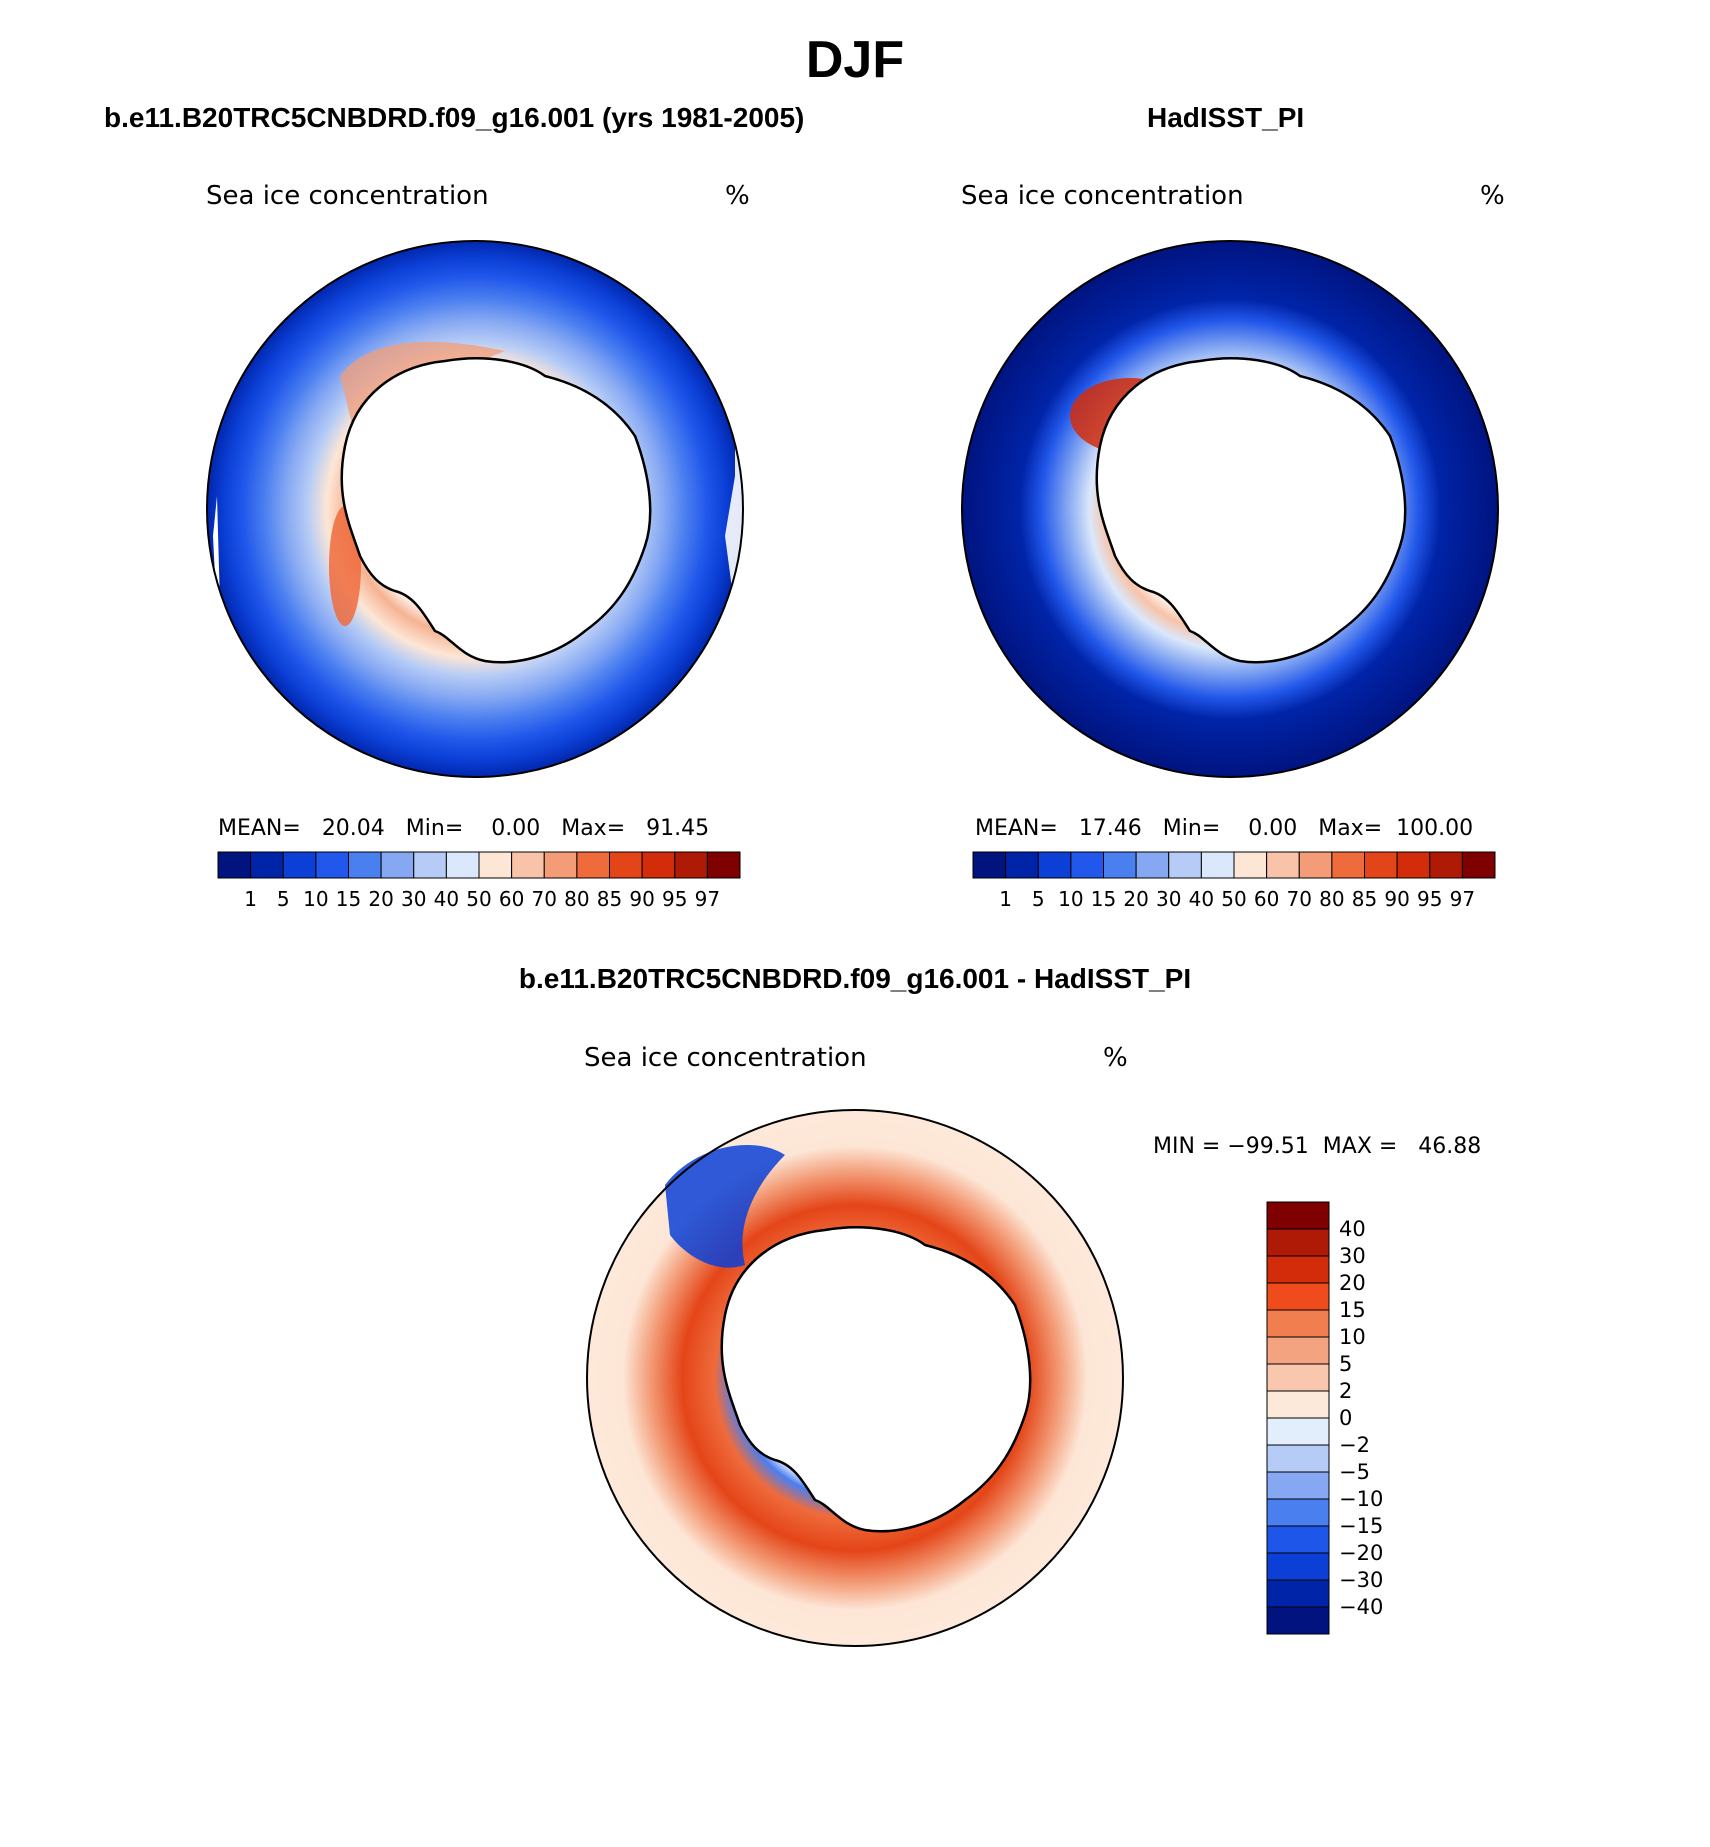 This screenshot has height=1847, width=1710. I want to click on obs-colorbar-tick-label: 80, so click(1331, 899).